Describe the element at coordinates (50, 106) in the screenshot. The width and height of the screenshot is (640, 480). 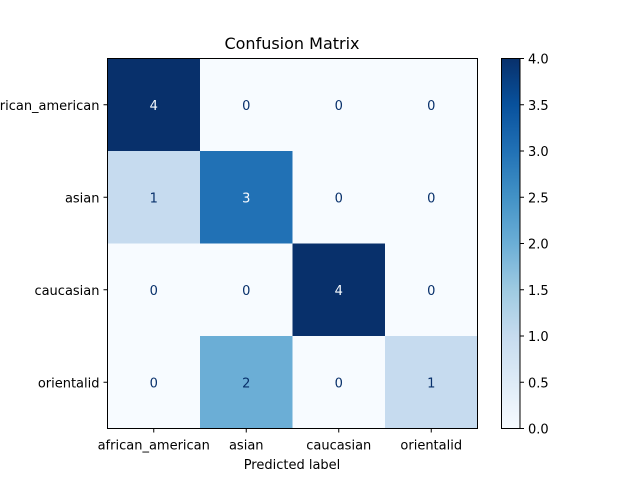
I see `y-tick-label: african_american` at that location.